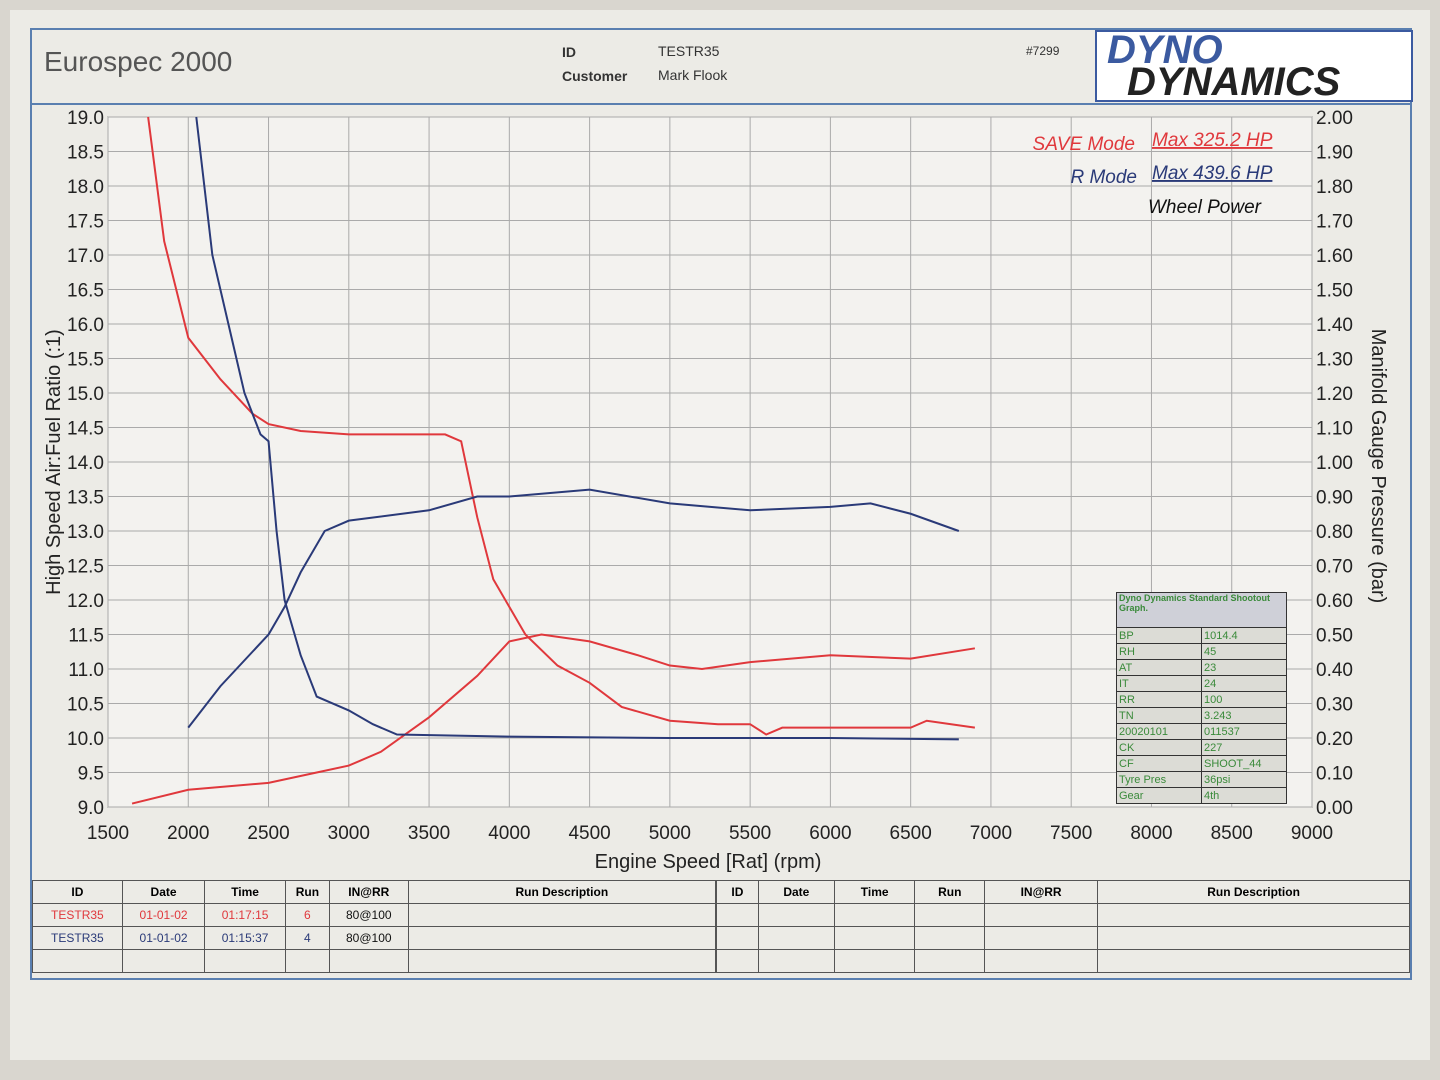 The width and height of the screenshot is (1440, 1080). I want to click on logo-line1: DYNO, so click(1165, 50).